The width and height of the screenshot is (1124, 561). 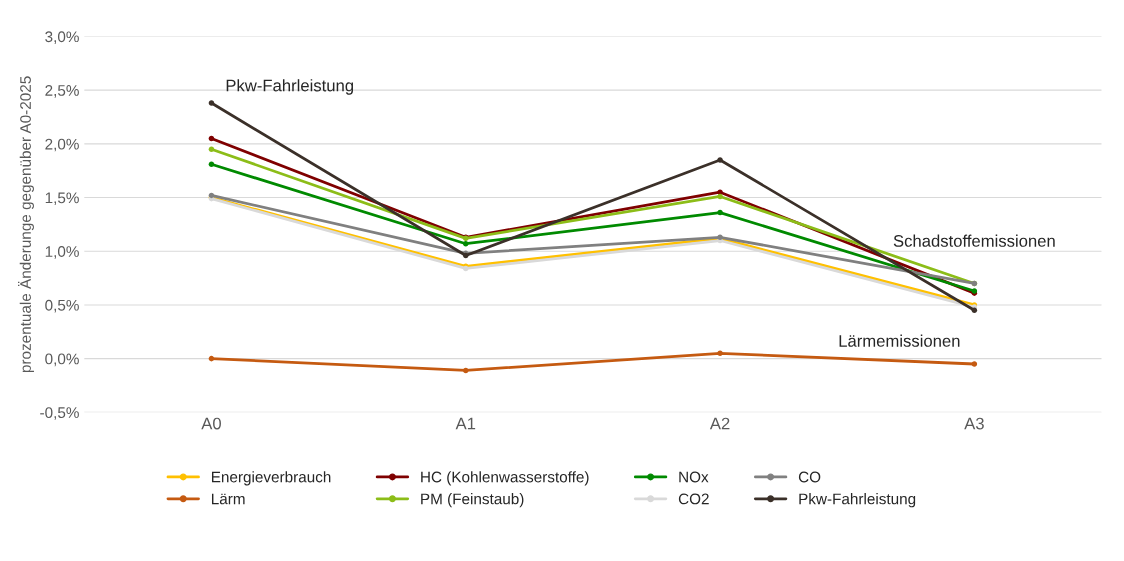 I want to click on legend-label: Lärm, so click(x=228, y=499).